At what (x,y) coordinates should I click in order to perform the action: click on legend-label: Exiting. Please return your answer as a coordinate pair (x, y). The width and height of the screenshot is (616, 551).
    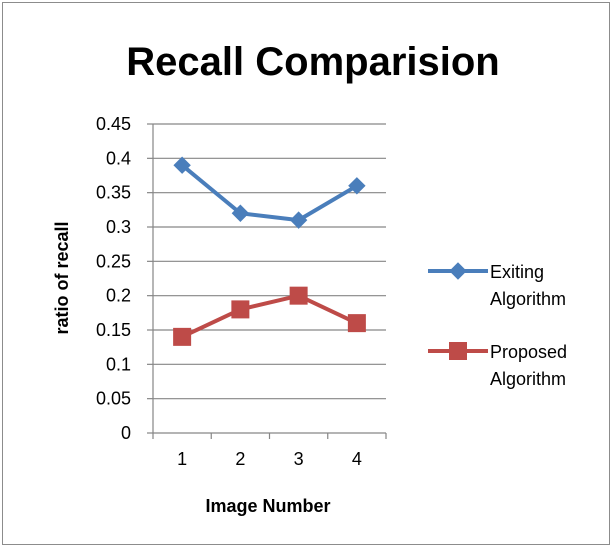
    Looking at the image, I should click on (517, 272).